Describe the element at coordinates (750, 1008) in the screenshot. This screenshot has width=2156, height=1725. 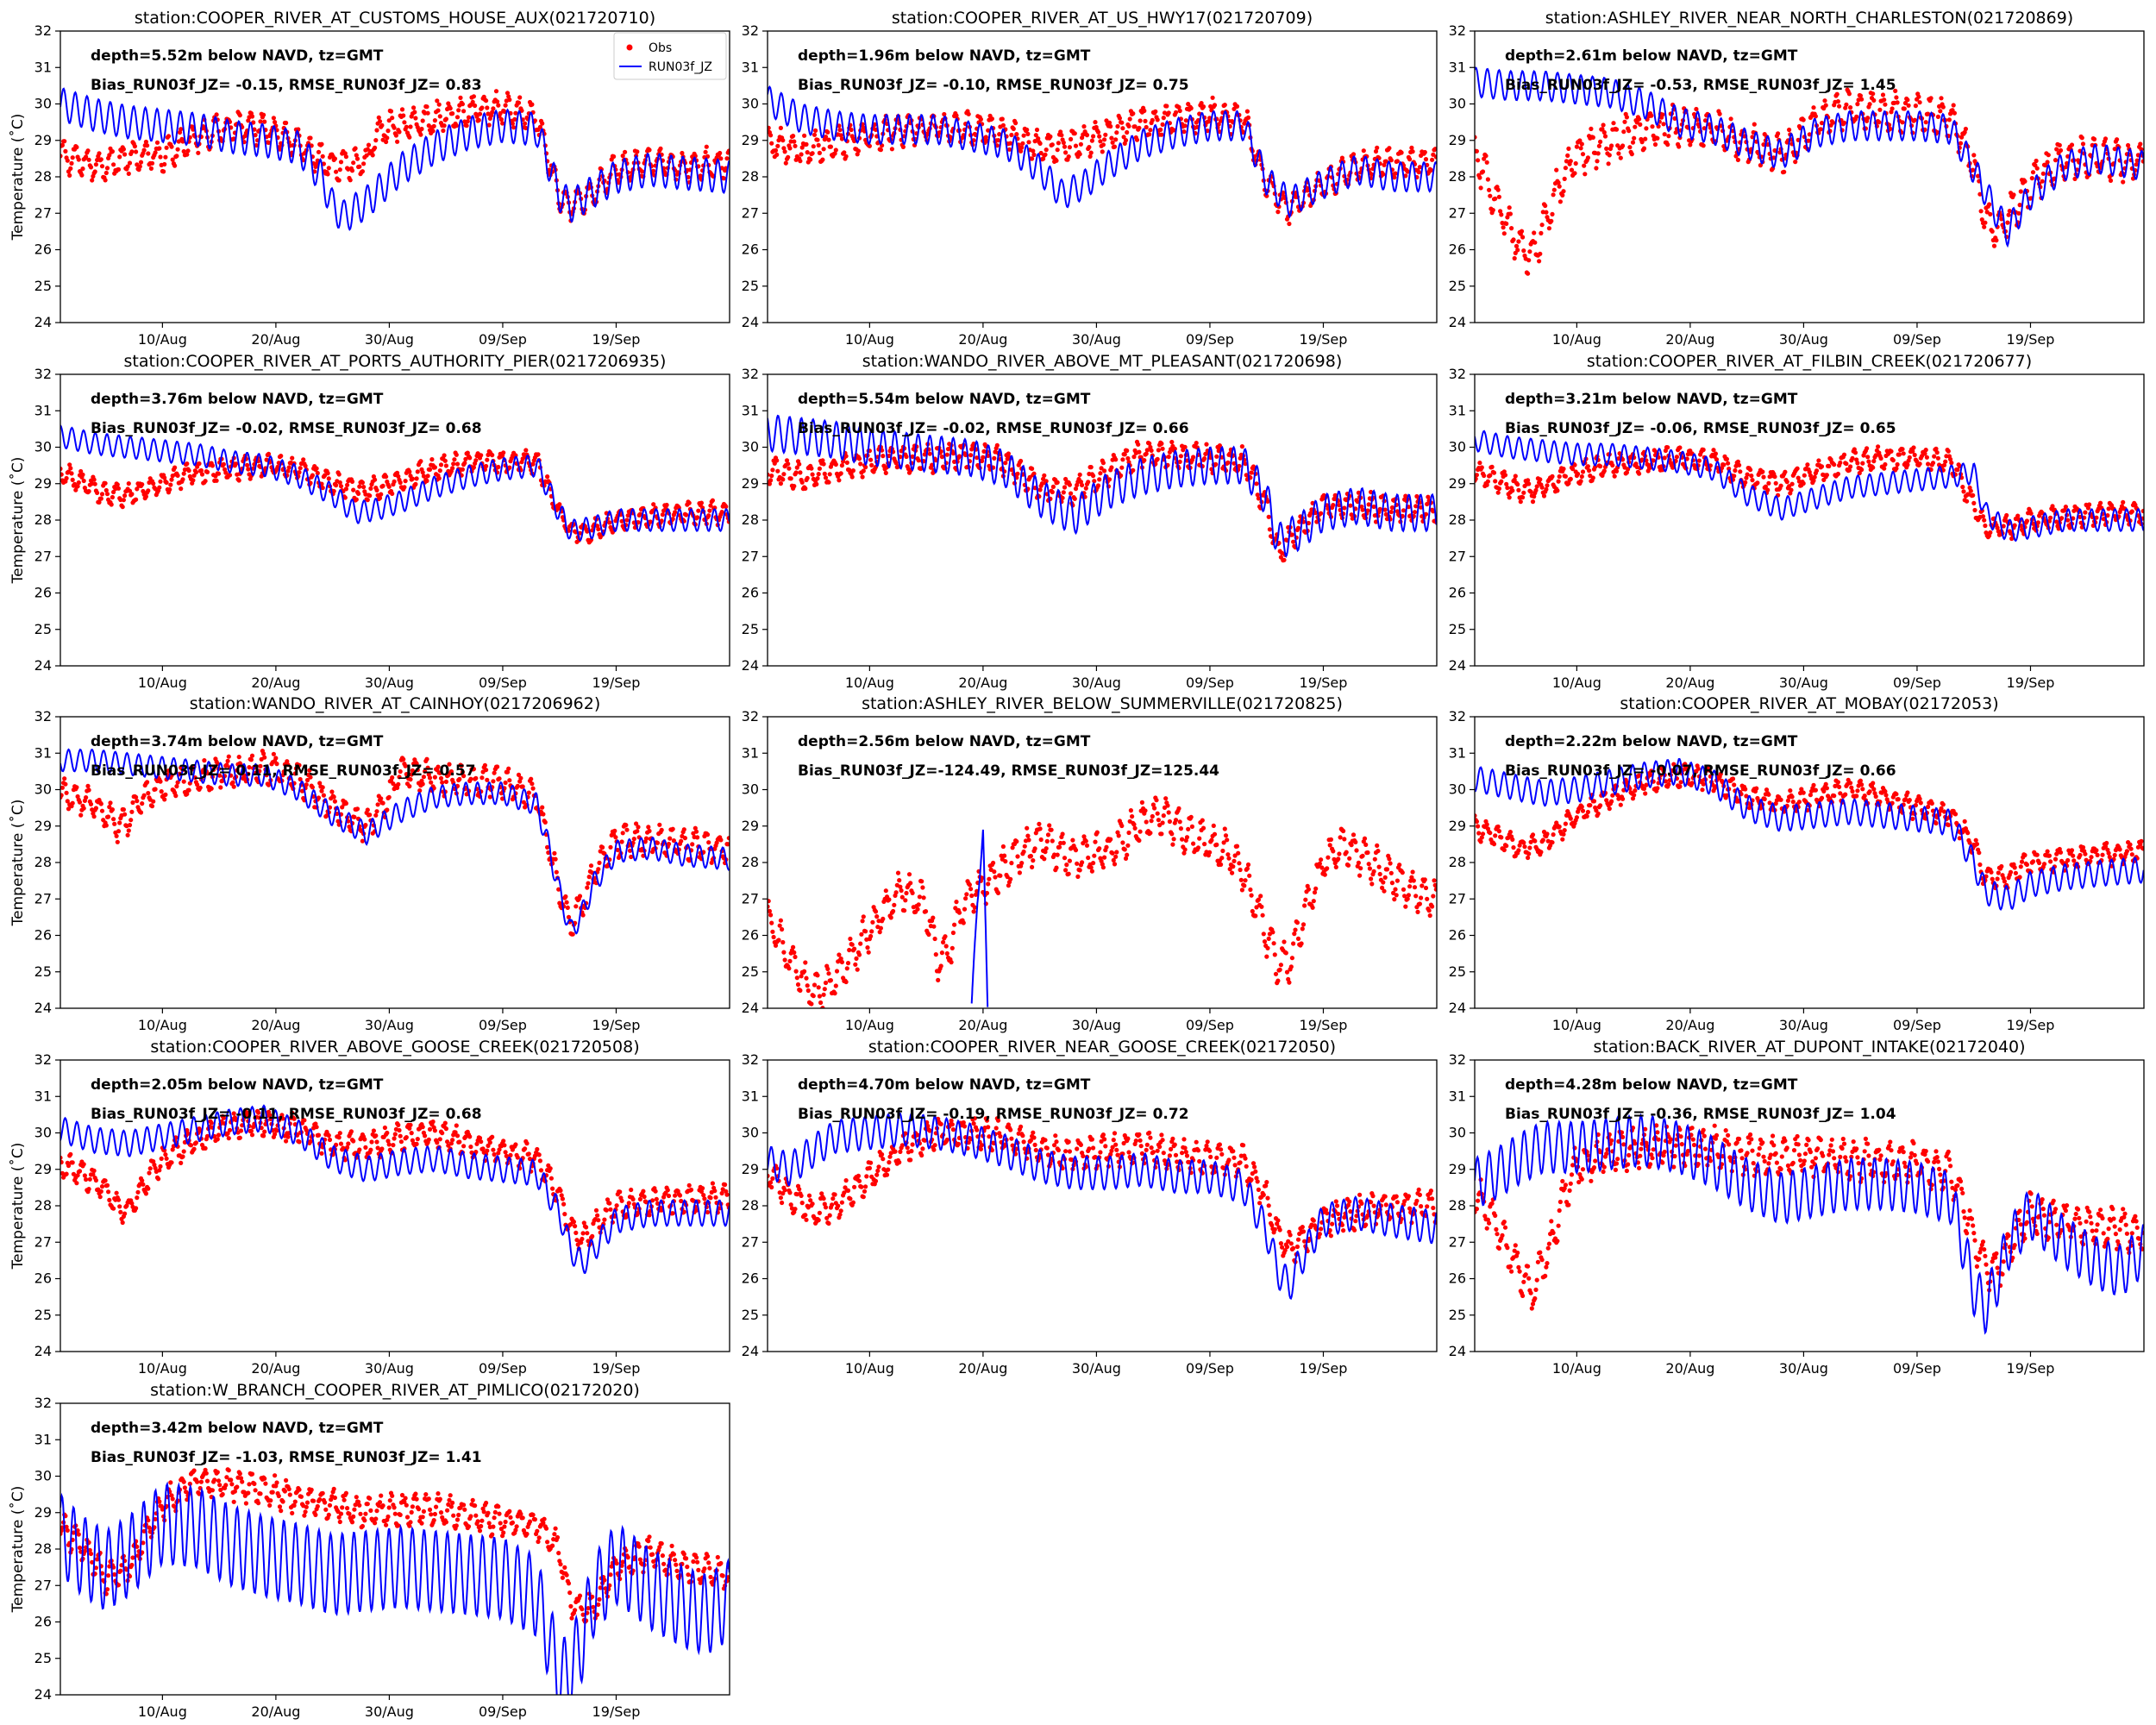
I see `y-tick-label: 24` at that location.